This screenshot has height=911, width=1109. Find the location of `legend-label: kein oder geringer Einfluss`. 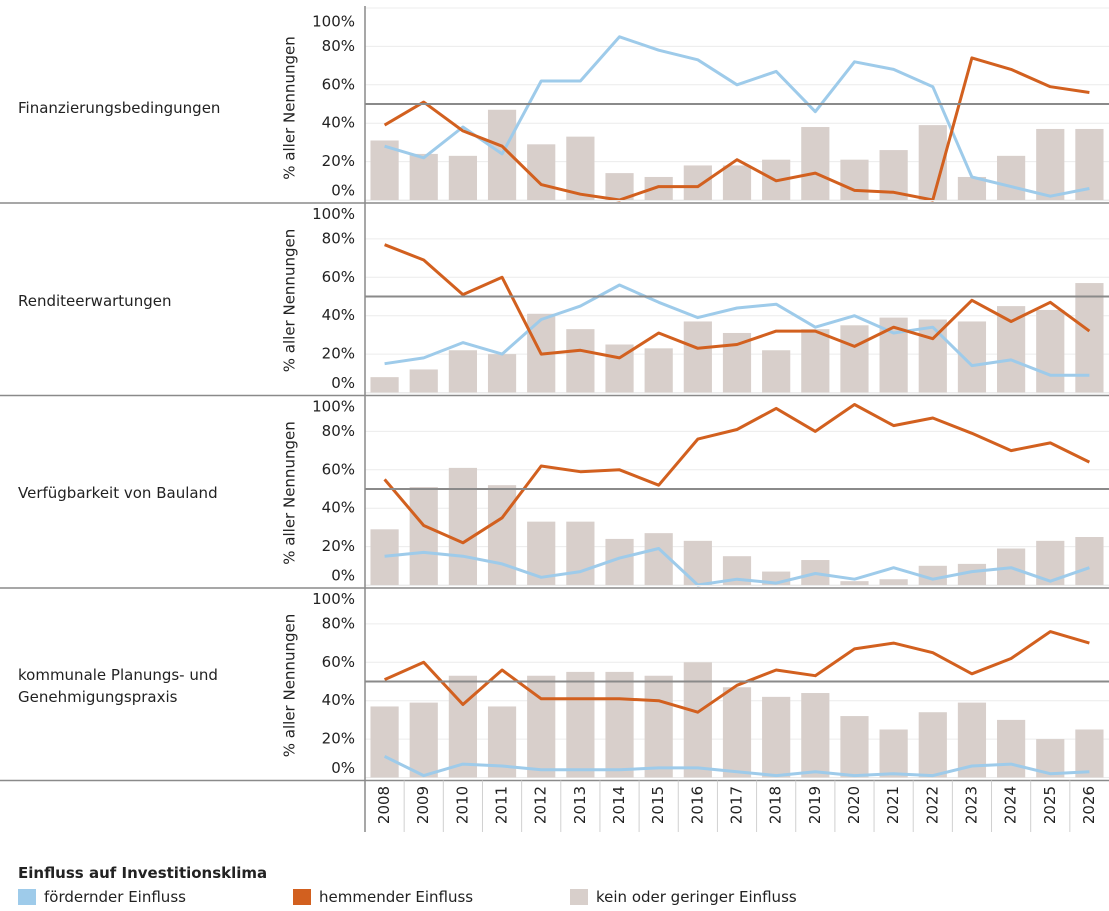

legend-label: kein oder geringer Einfluss is located at coordinates (696, 897).